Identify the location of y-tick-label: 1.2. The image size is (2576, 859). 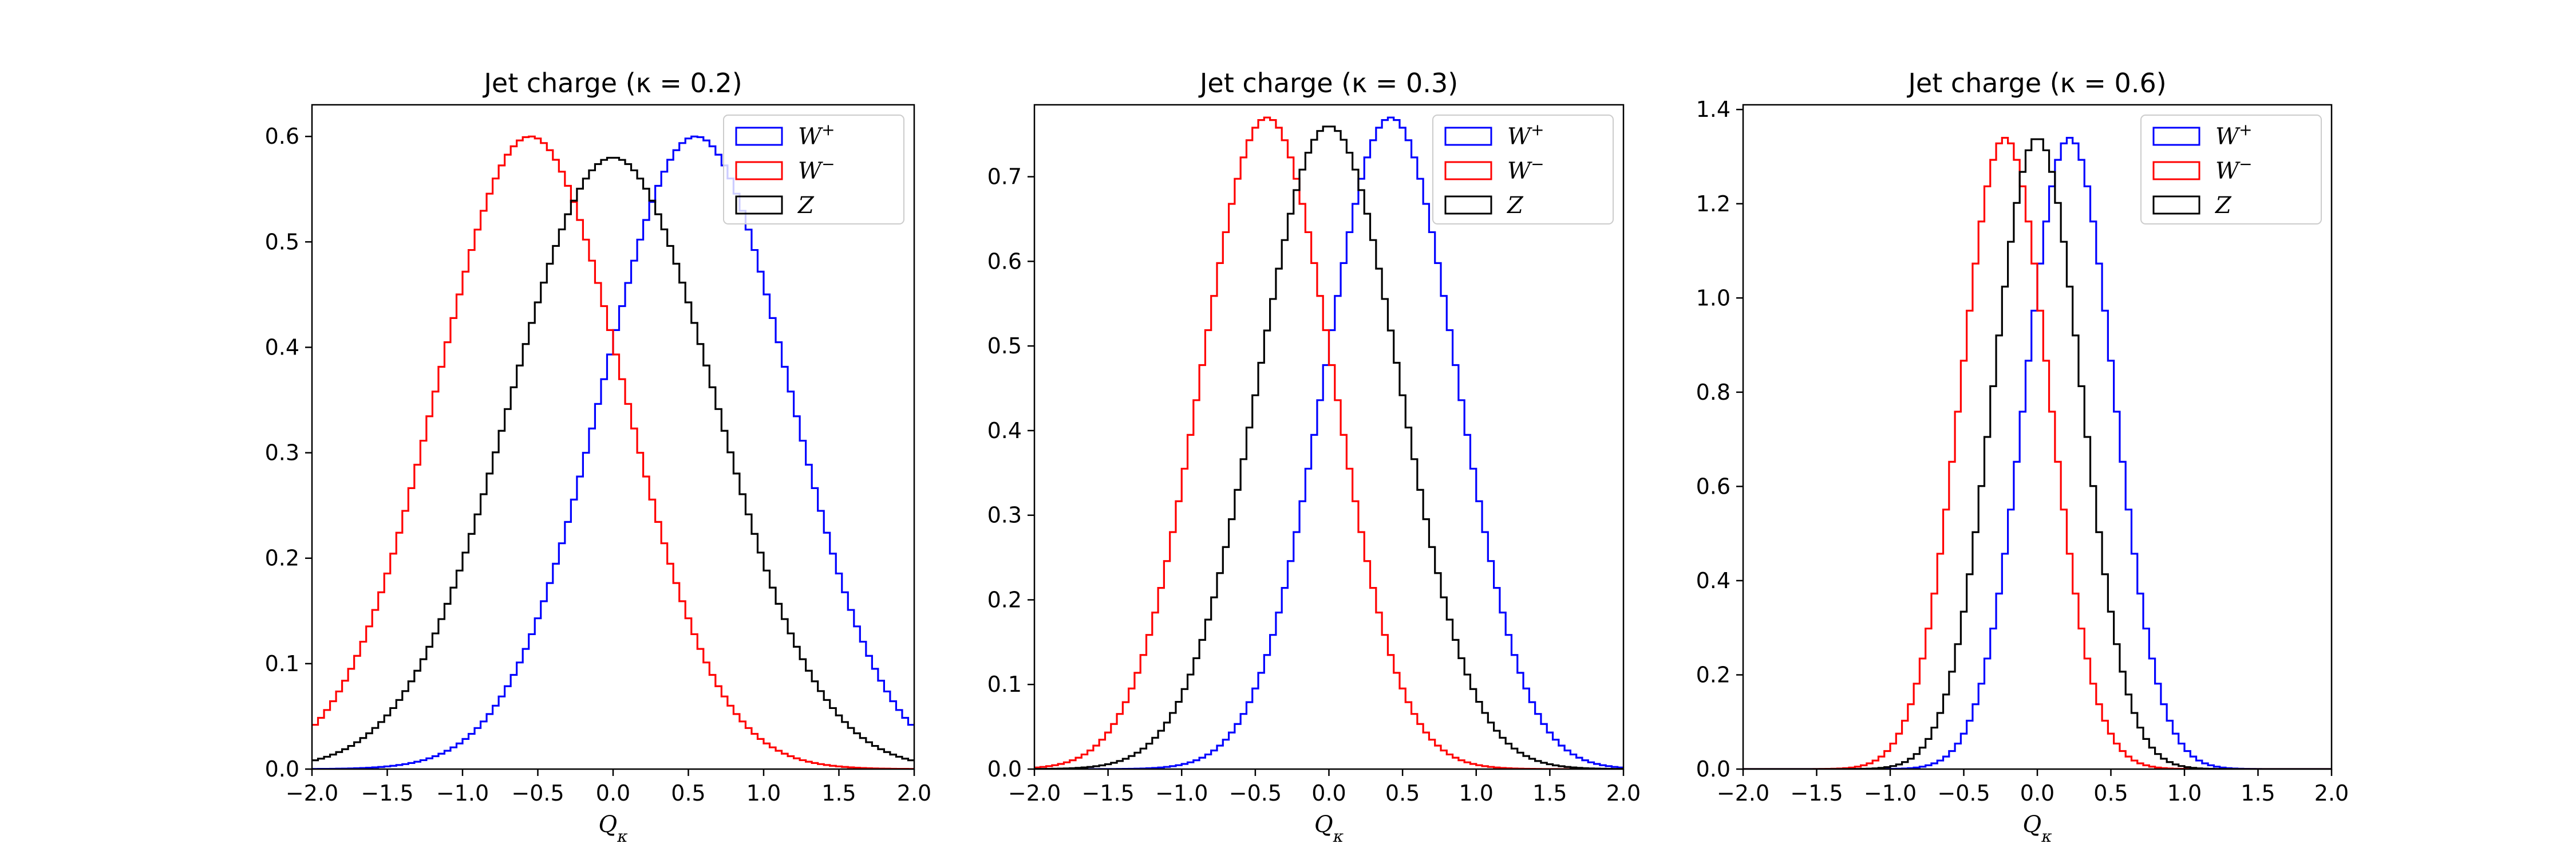
(1713, 203).